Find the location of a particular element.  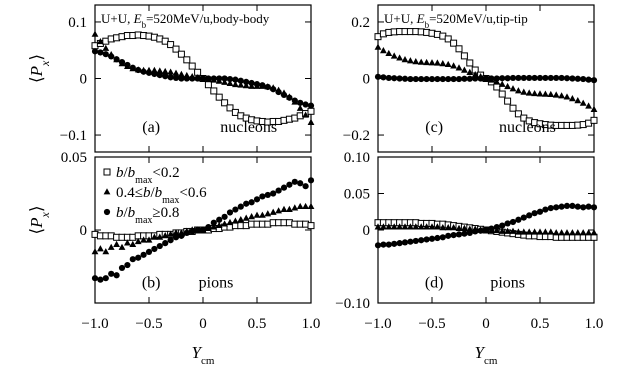

legend-marker-circle is located at coordinates (107, 212).